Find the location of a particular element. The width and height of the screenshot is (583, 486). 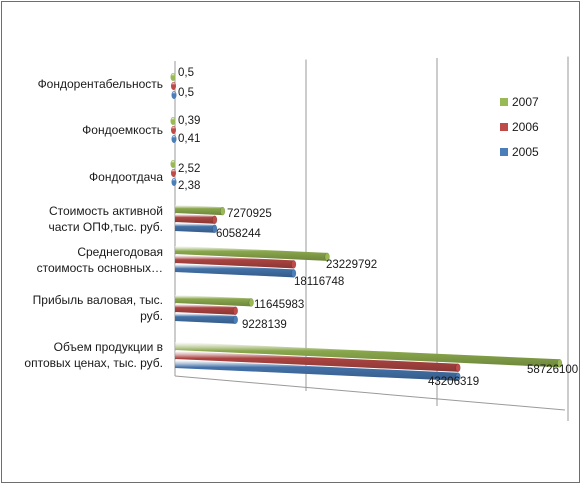

bar-shade-2005-объем-продукции-в-оптовых-ценах-тыс-руб is located at coordinates (317, 370).